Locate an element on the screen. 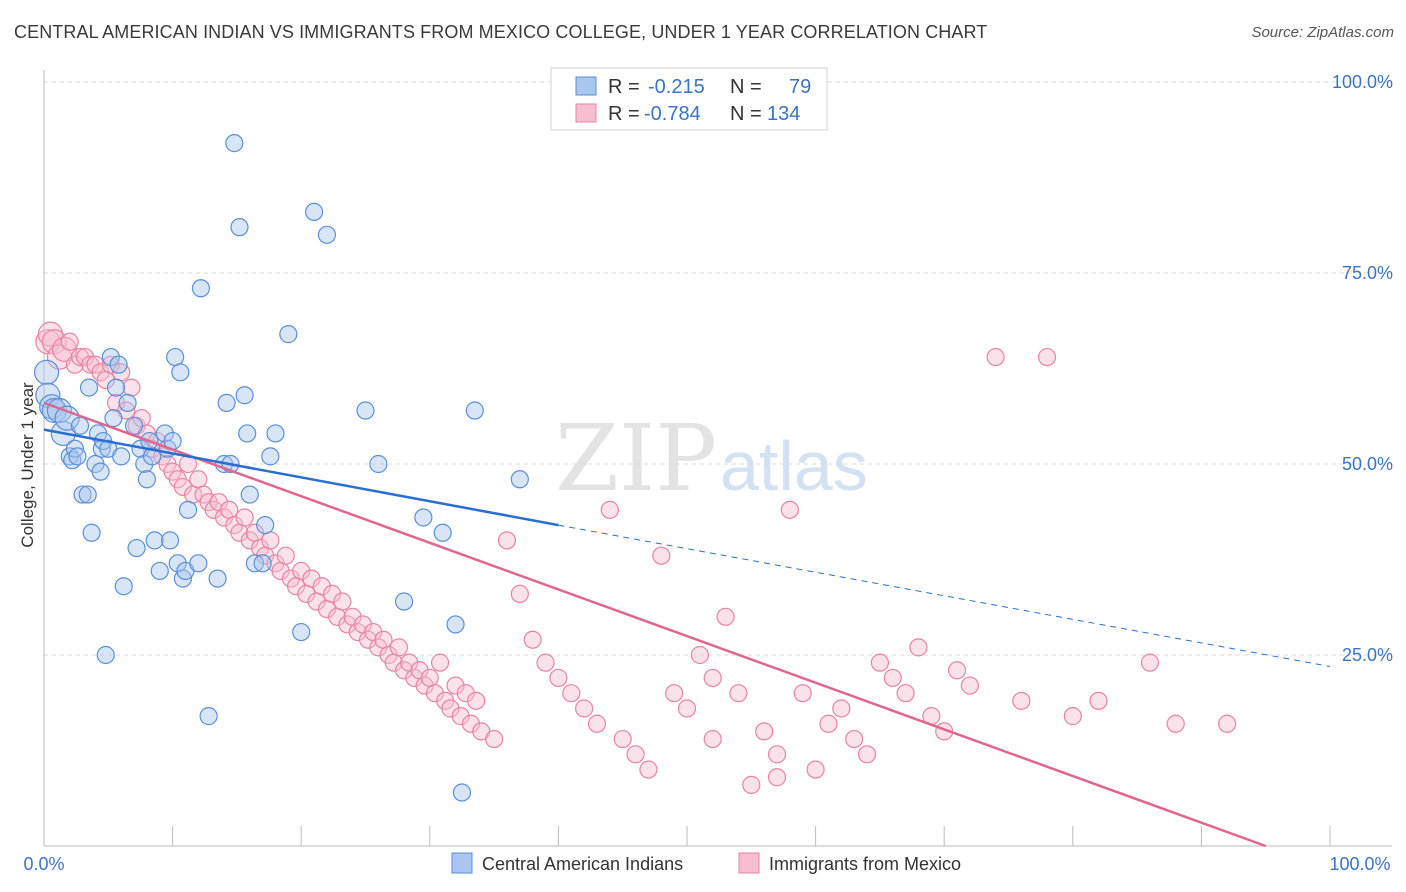 The image size is (1406, 892). cai-trend-line is located at coordinates (301, 477).